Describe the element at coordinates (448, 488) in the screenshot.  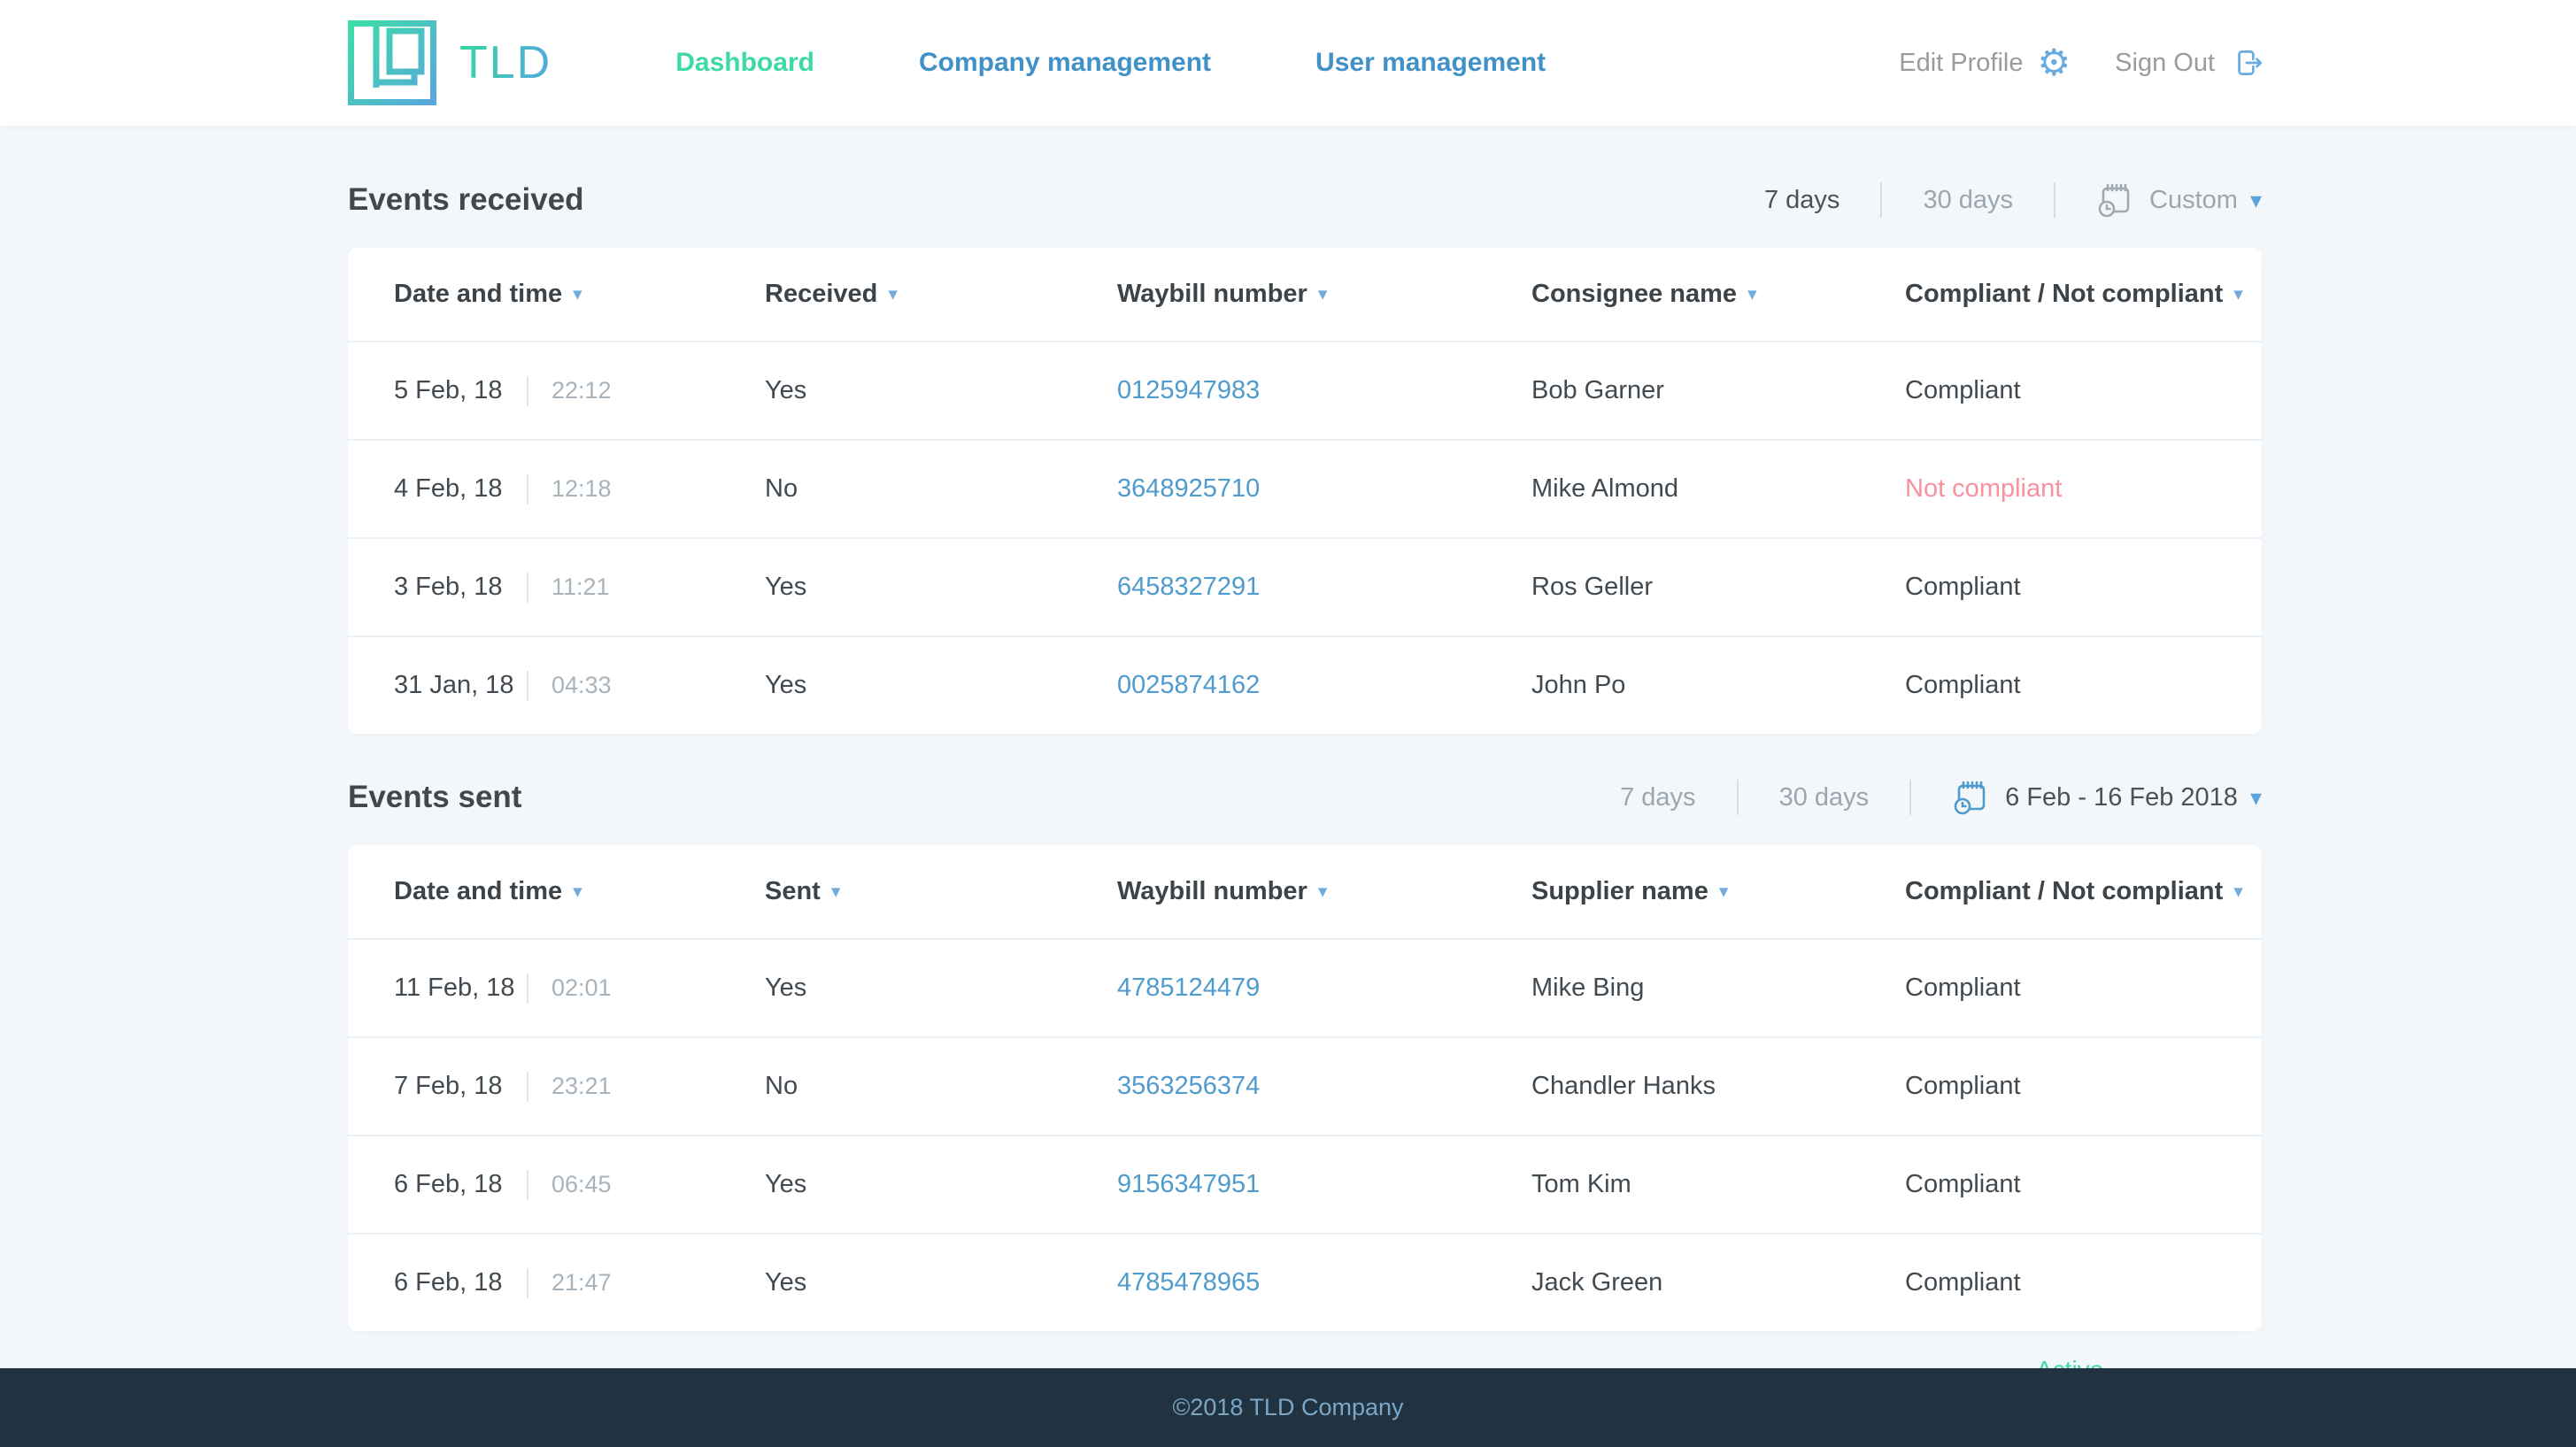
I see `date-value: 4 Feb, 18` at that location.